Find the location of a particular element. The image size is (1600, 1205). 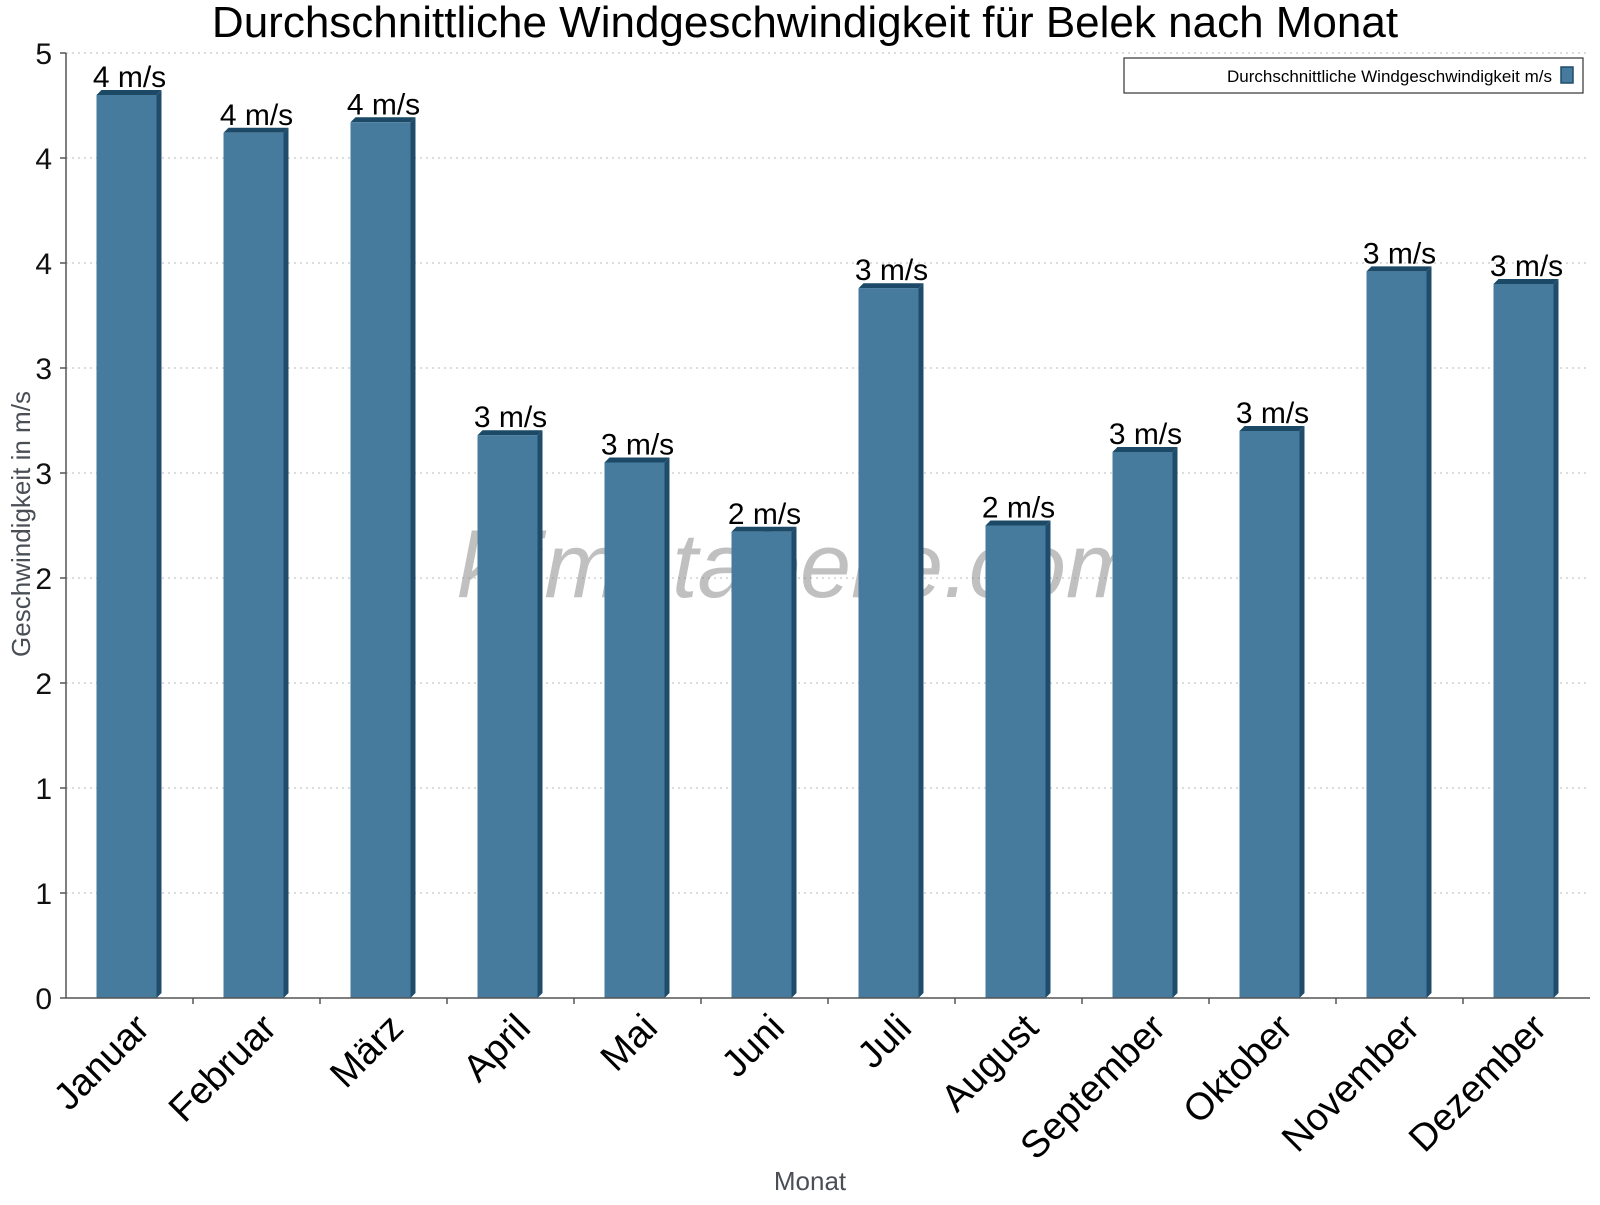

x-tick-label: Juli is located at coordinates (885, 1042).